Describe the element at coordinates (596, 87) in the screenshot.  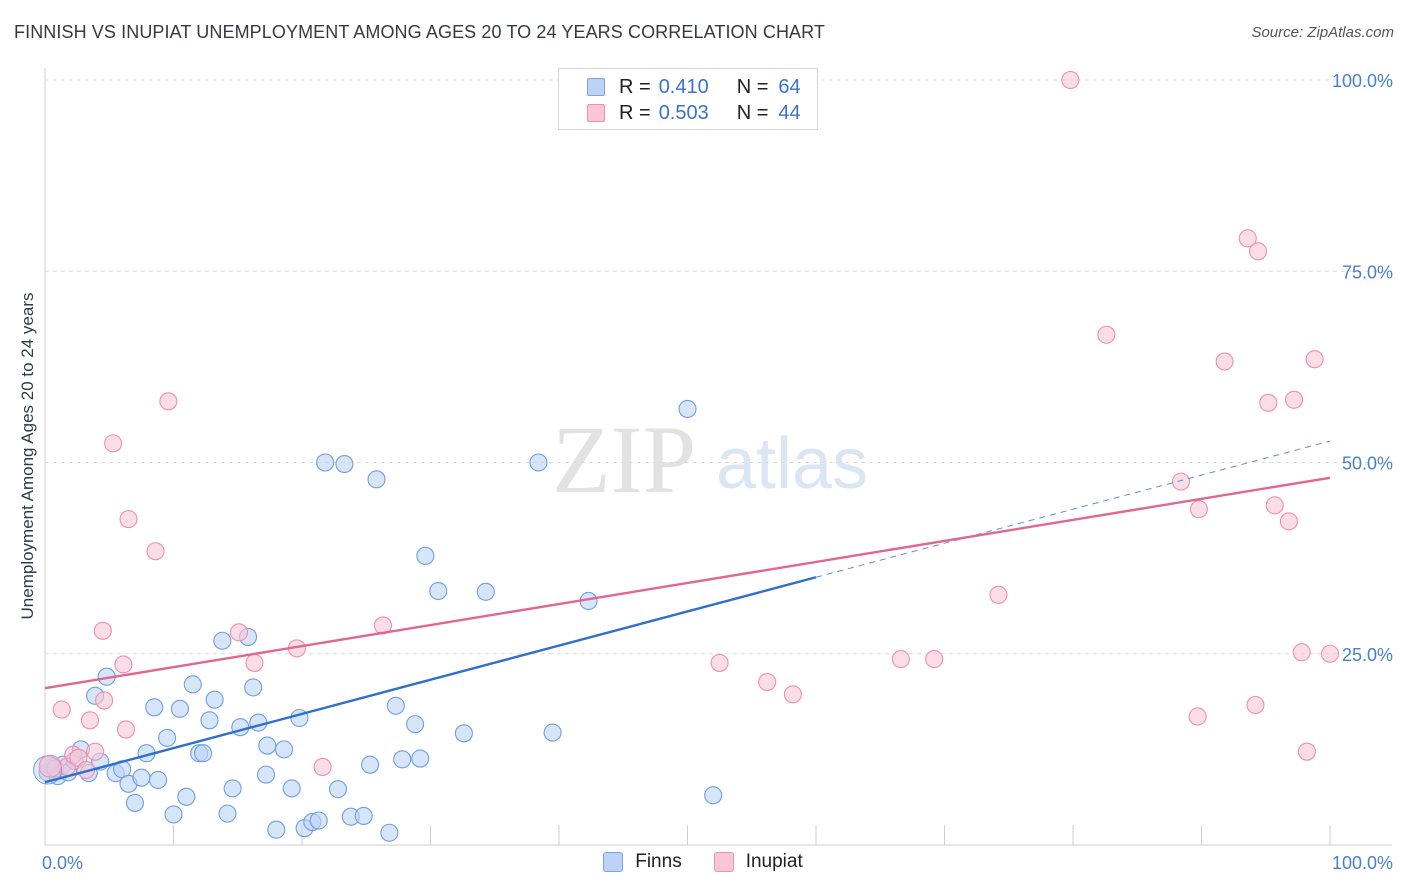
I see `finns-swatch-icon` at that location.